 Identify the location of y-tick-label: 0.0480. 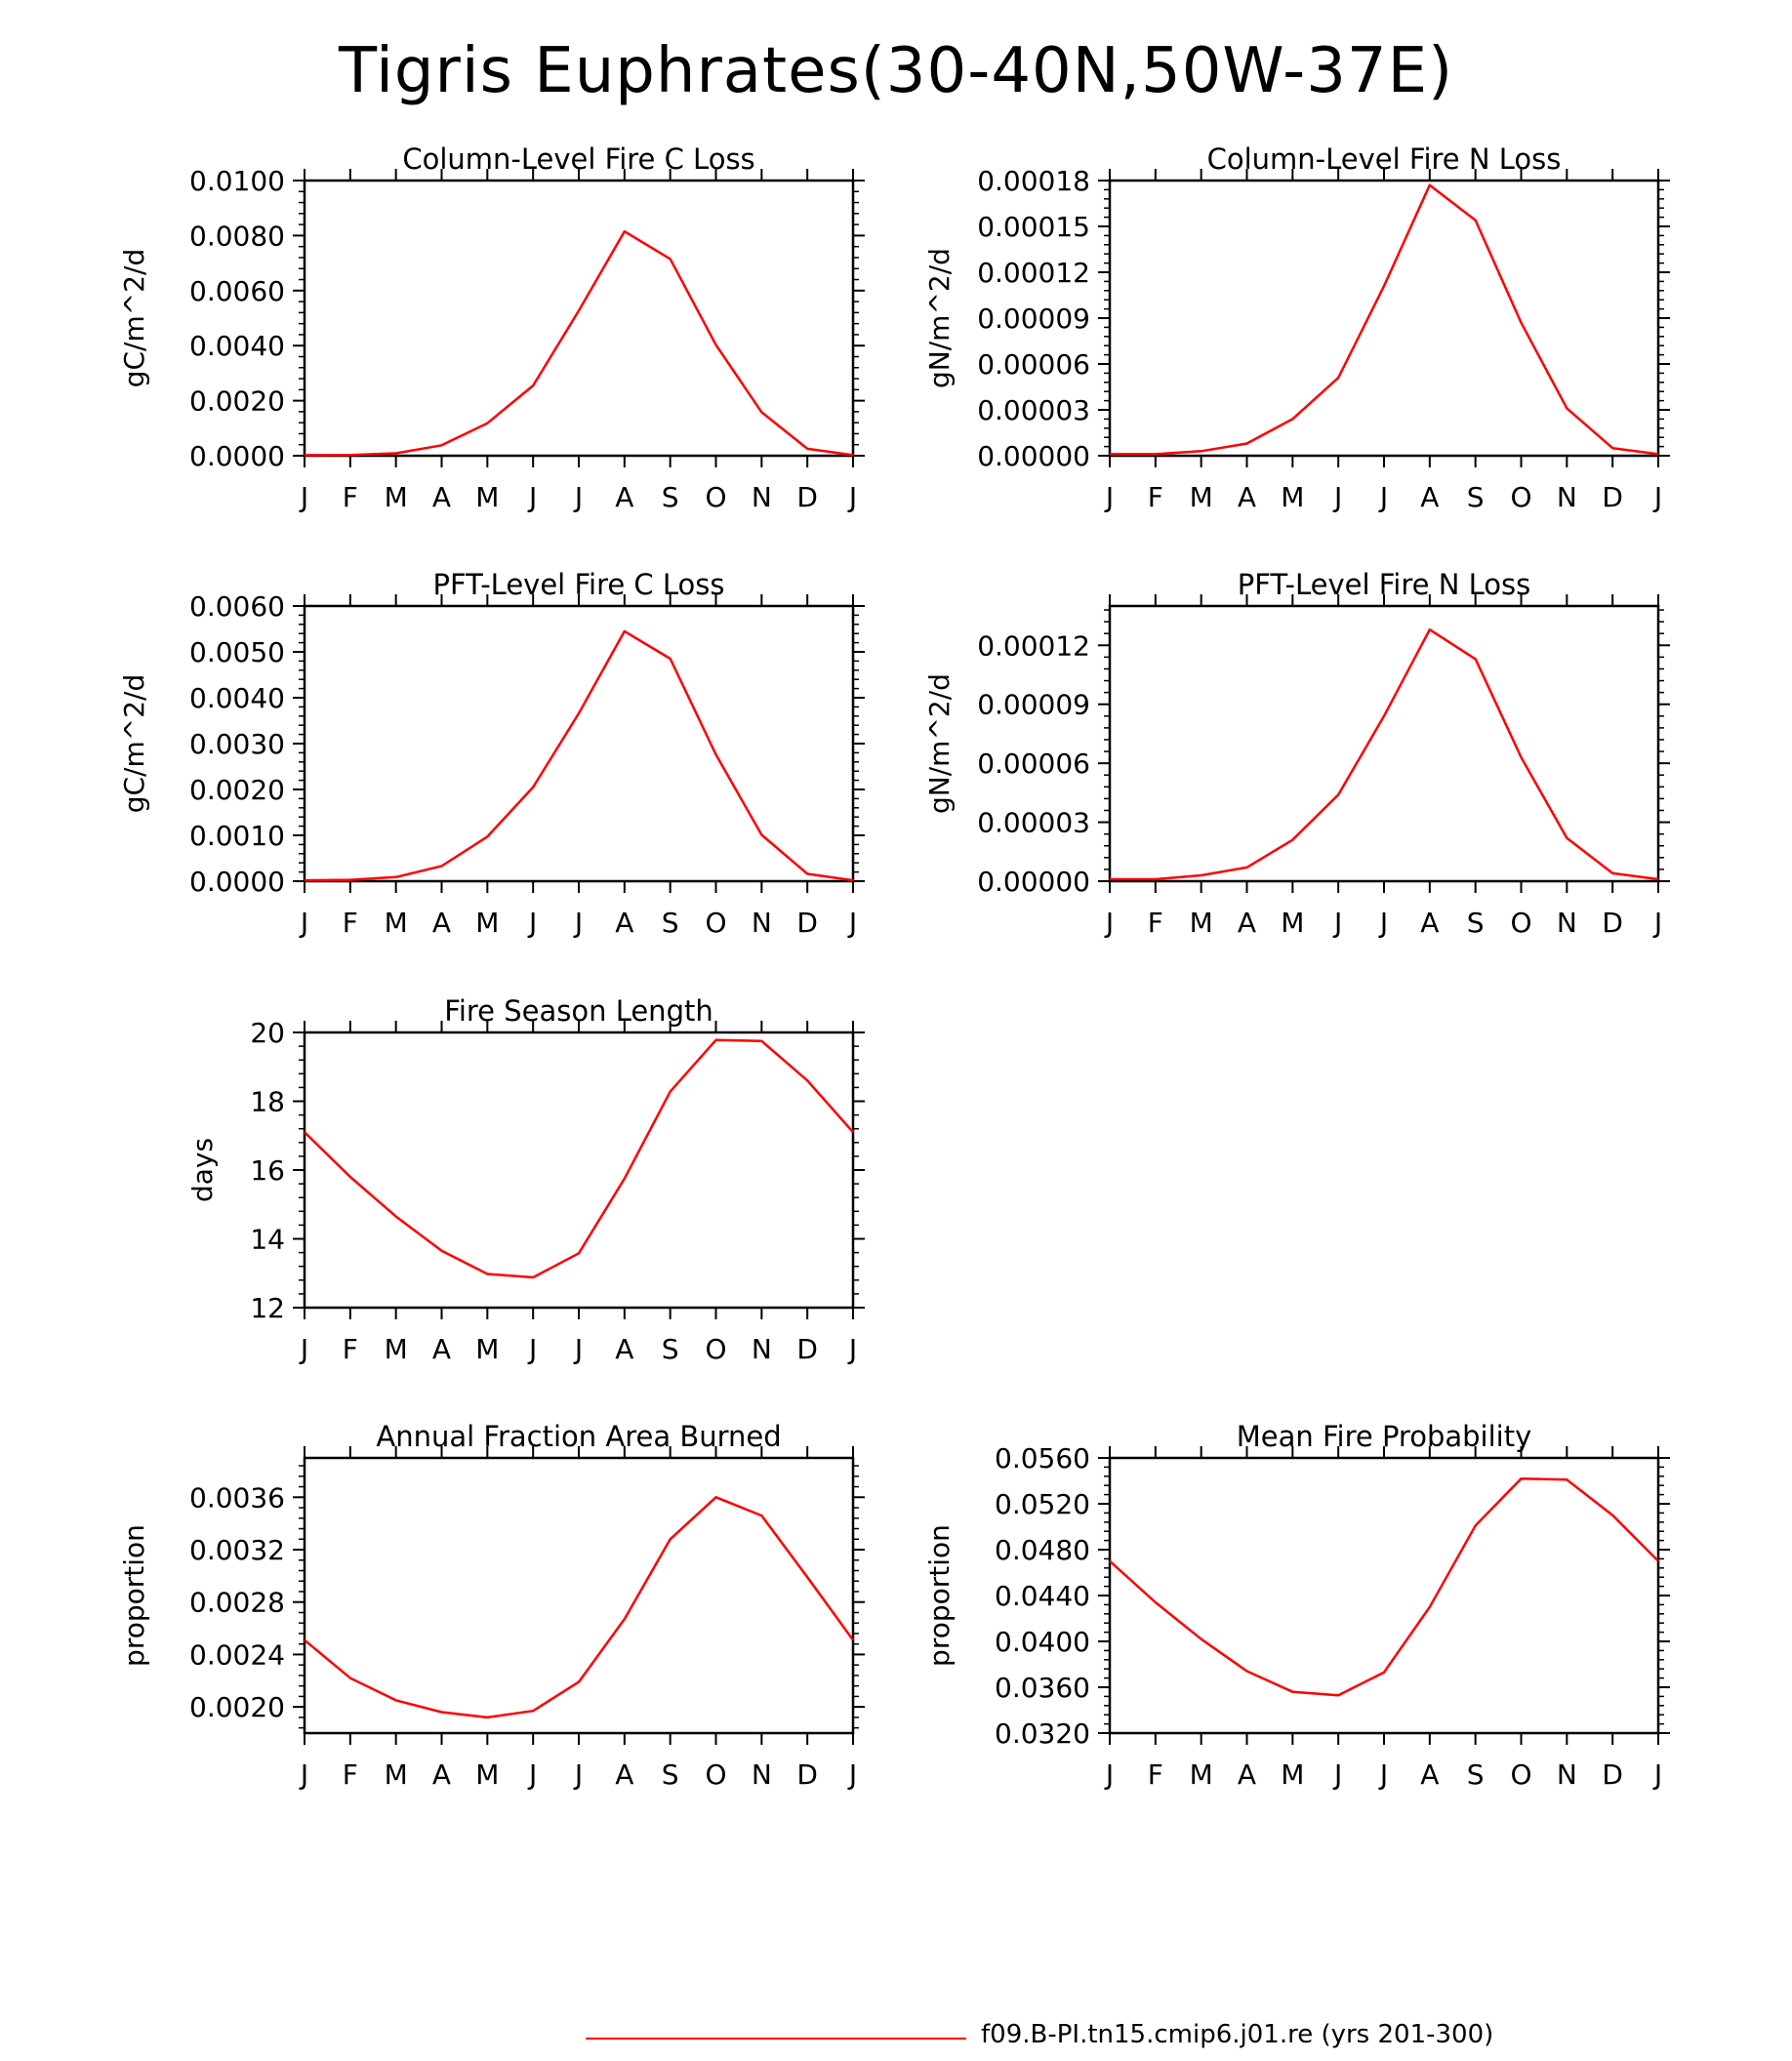
(1042, 1550).